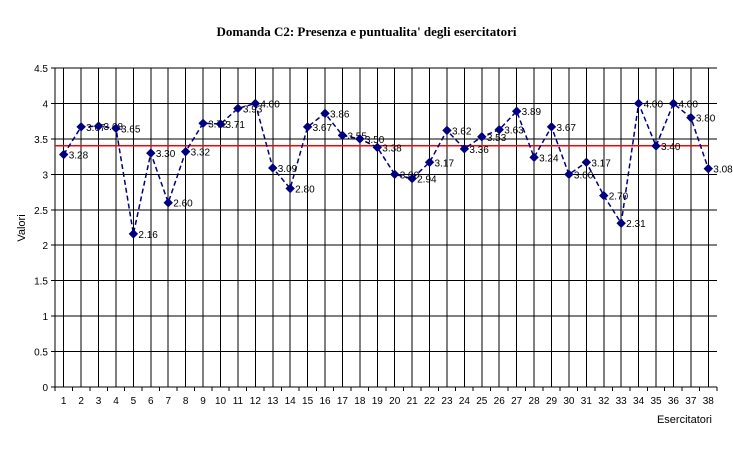 The width and height of the screenshot is (733, 450). What do you see at coordinates (378, 401) in the screenshot?
I see `x-tick-label: 19` at bounding box center [378, 401].